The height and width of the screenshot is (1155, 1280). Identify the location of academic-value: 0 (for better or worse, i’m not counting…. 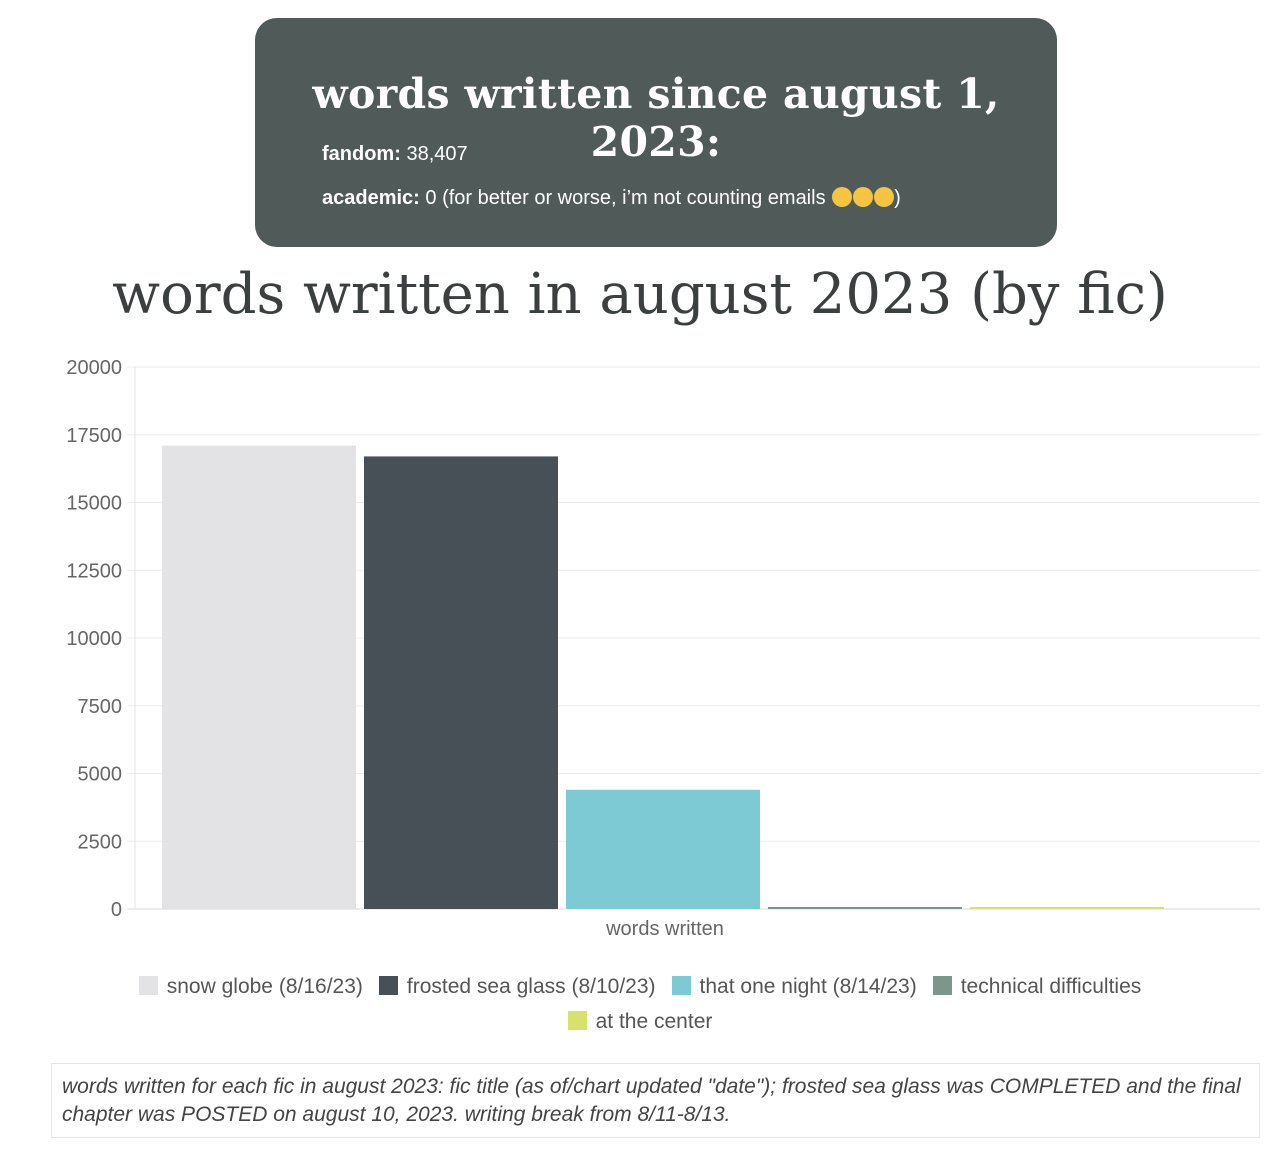
(628, 198).